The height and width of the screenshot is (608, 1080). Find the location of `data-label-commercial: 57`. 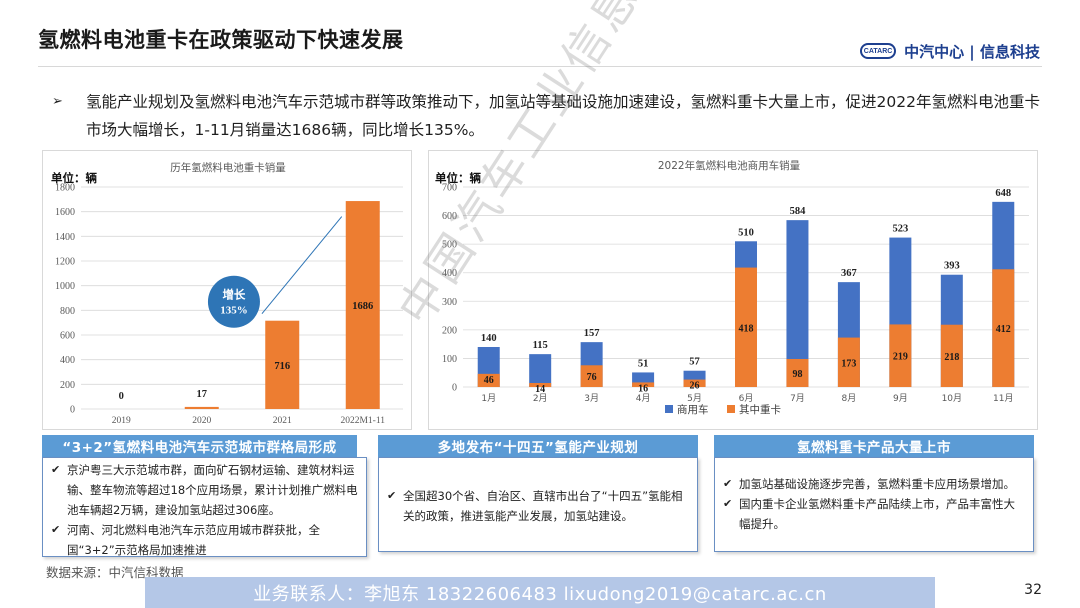

data-label-commercial: 57 is located at coordinates (694, 362).